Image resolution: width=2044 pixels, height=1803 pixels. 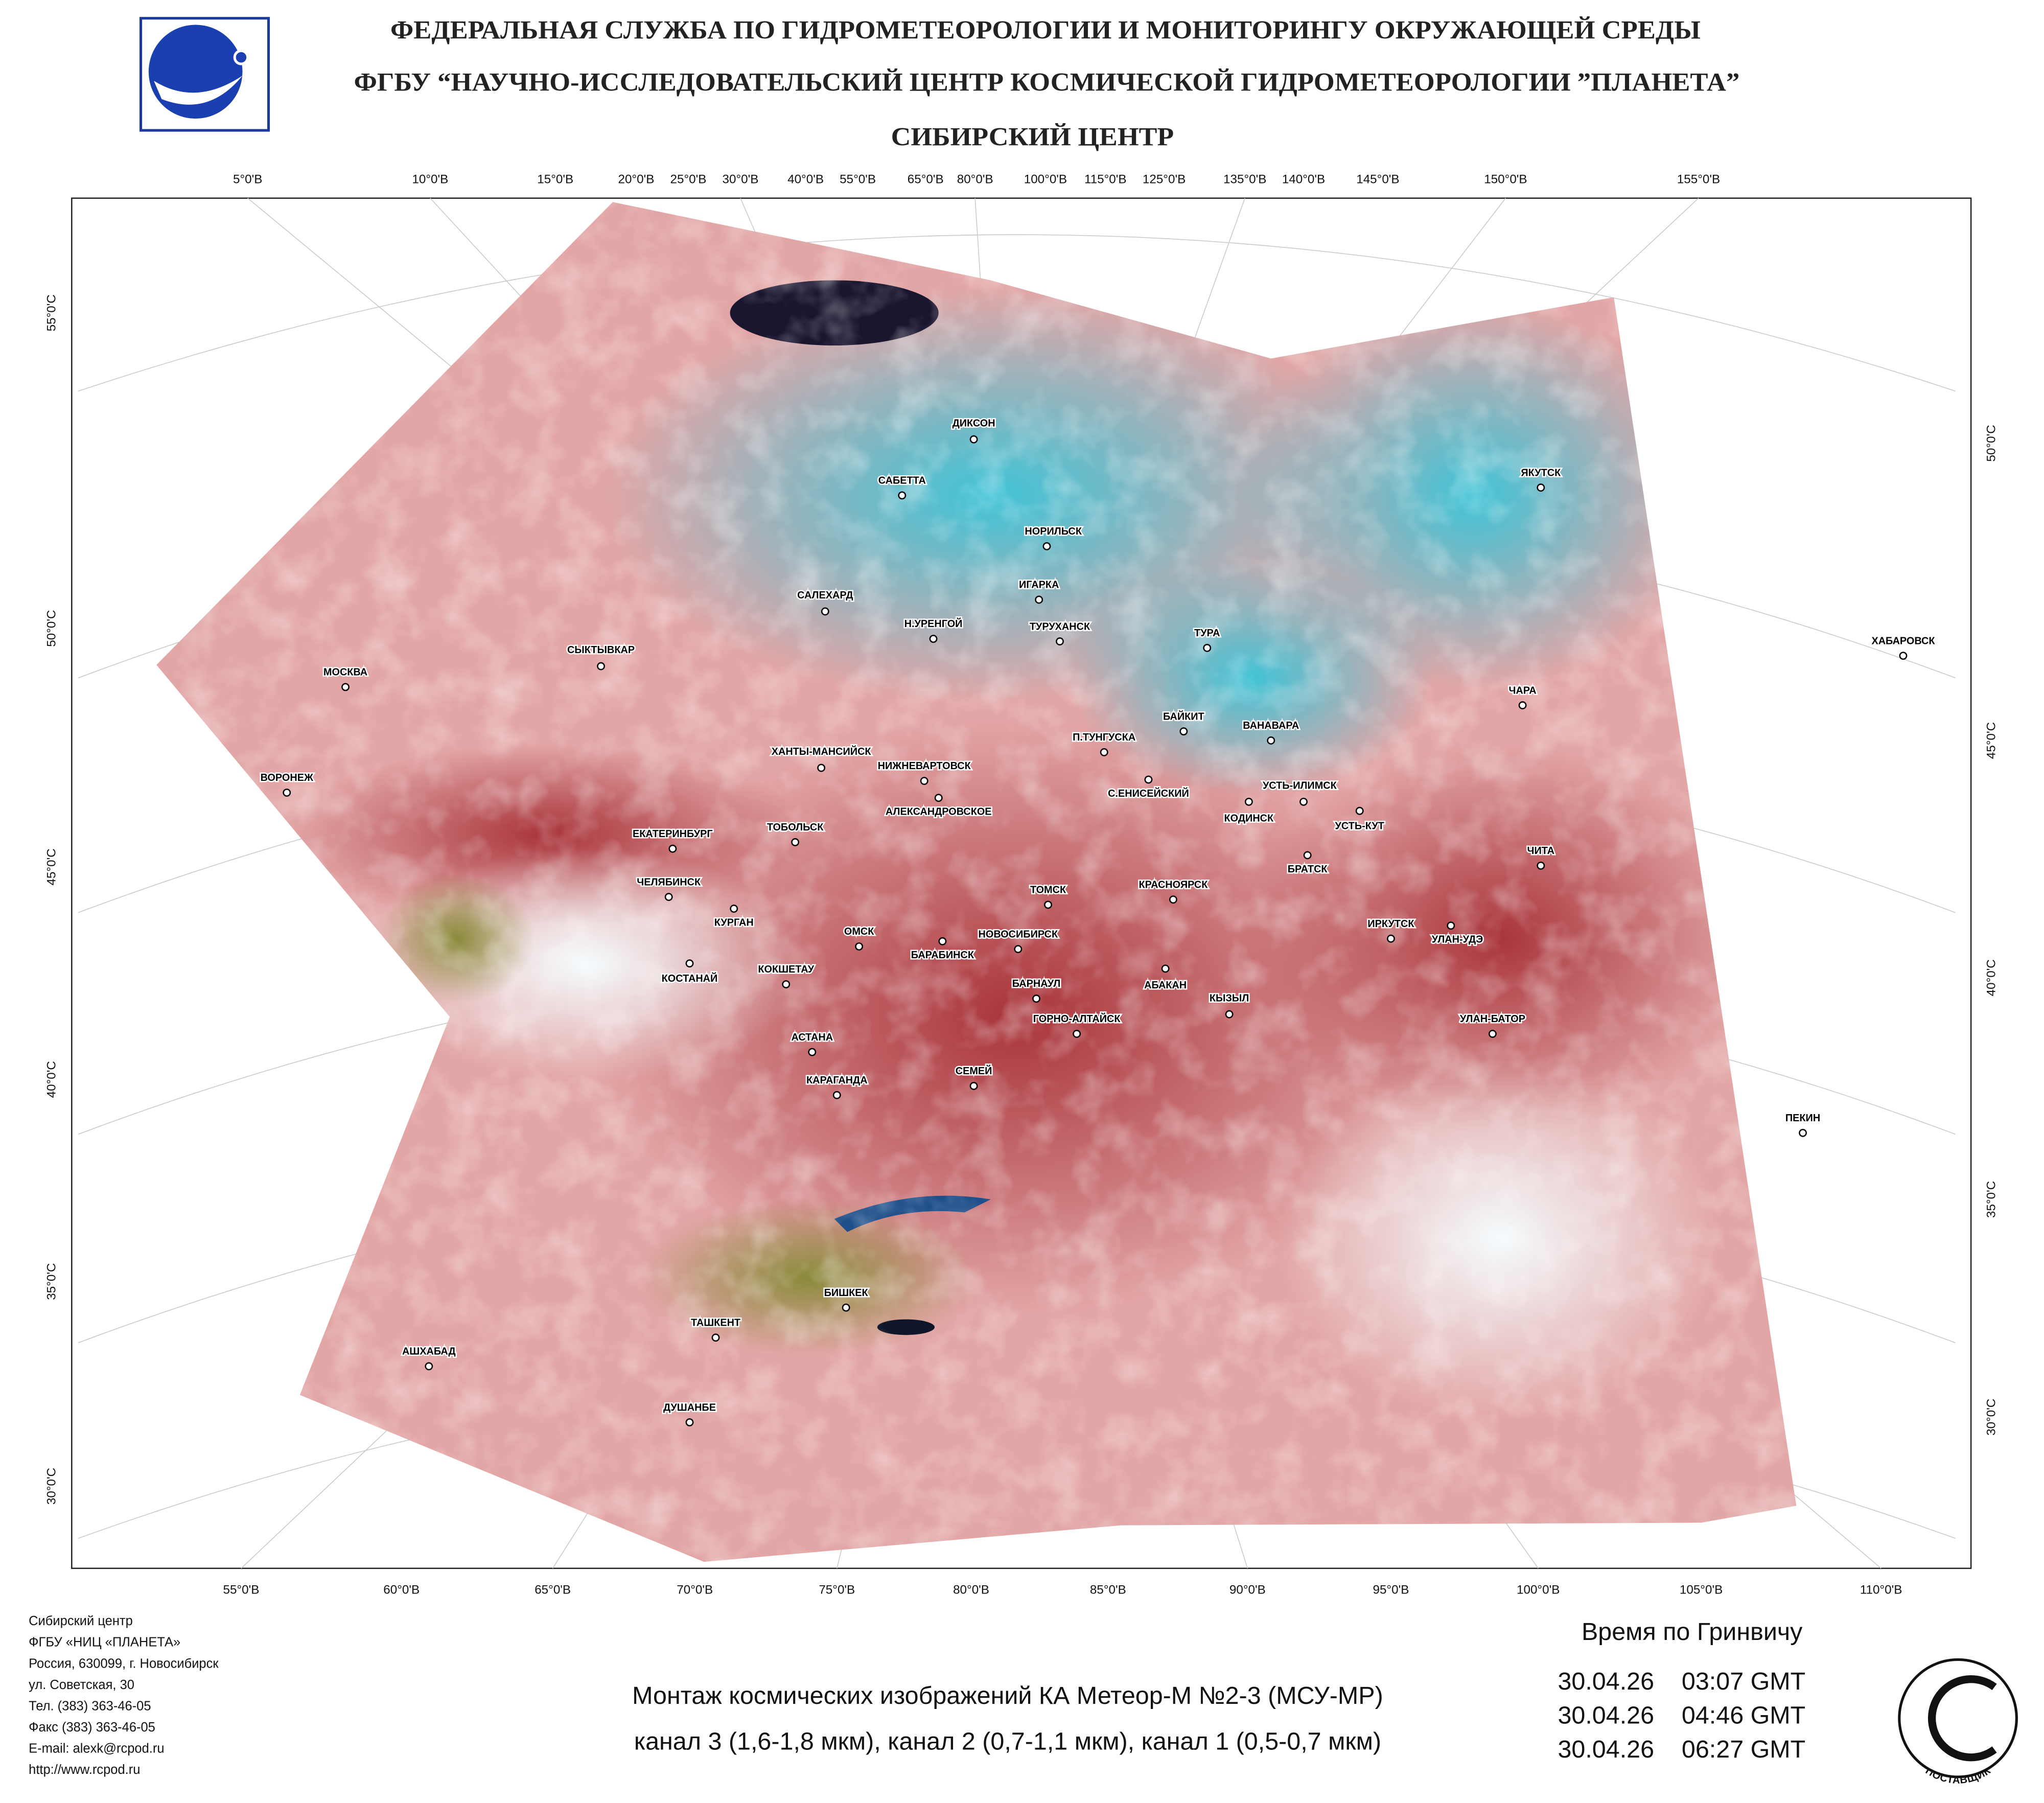 I want to click on city-label: ОМСК, so click(x=859, y=932).